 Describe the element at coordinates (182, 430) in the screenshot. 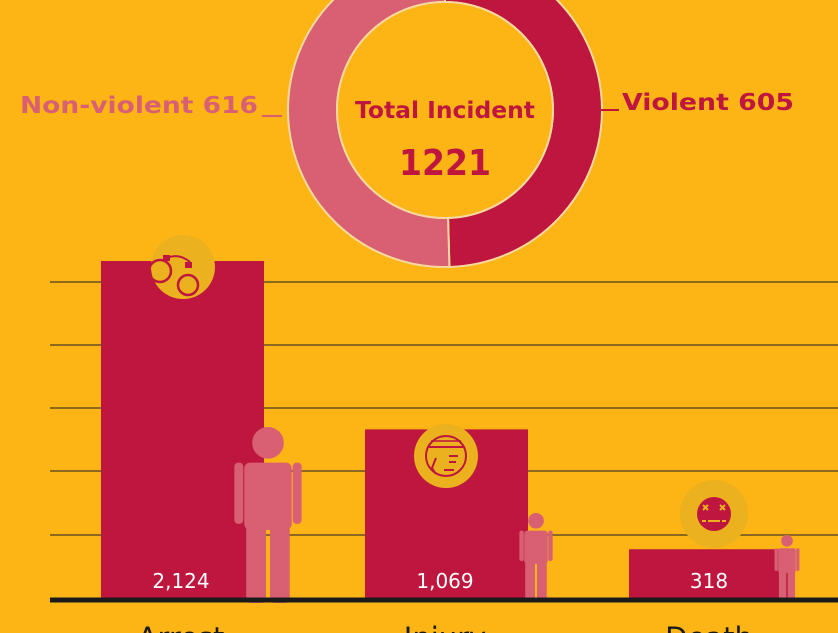

I see `bar-arrest` at that location.